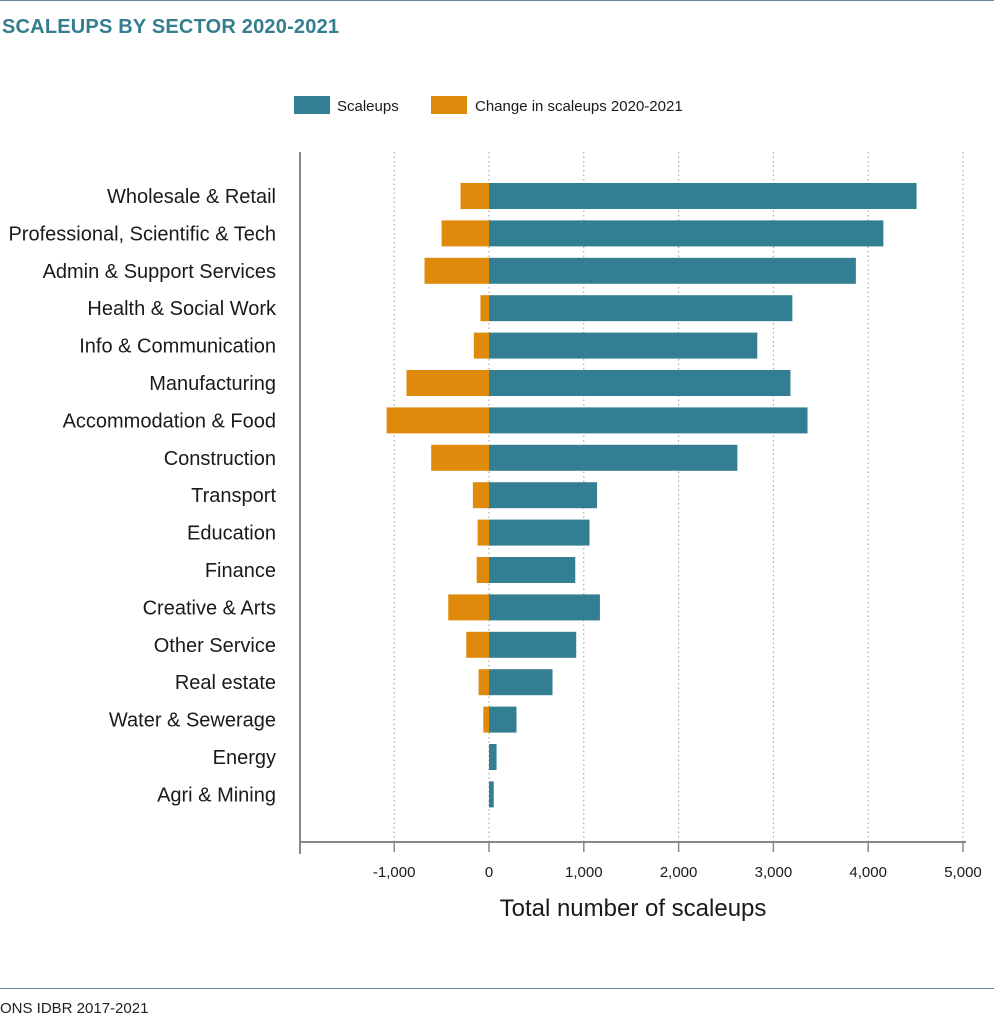  What do you see at coordinates (74, 1008) in the screenshot?
I see `source-note: ONS IDBR 2017-2021` at bounding box center [74, 1008].